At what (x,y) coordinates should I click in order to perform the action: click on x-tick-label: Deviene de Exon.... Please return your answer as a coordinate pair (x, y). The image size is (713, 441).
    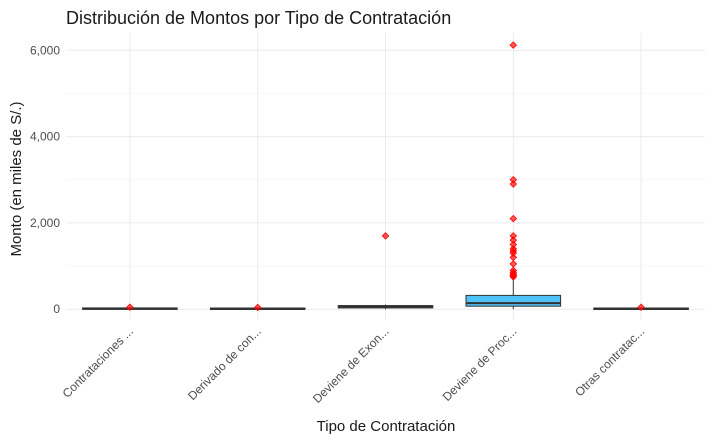
    Looking at the image, I should click on (351, 365).